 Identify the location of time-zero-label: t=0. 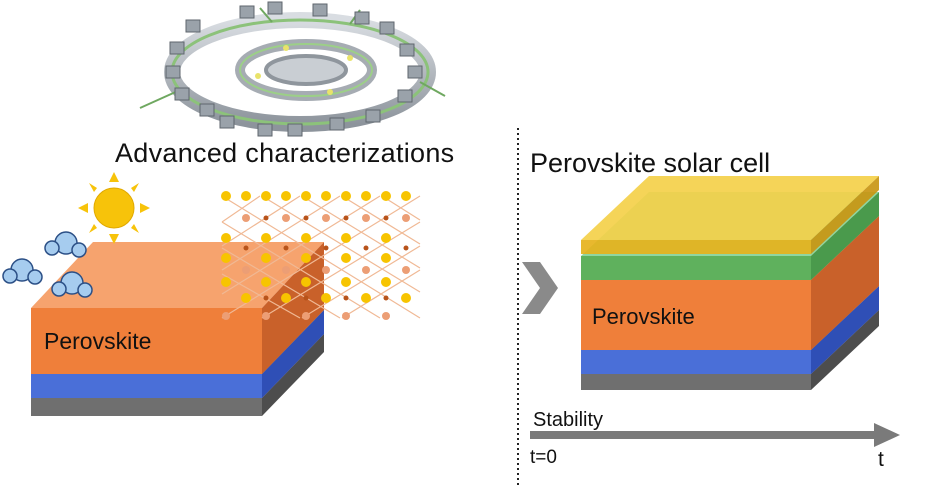
(543, 457).